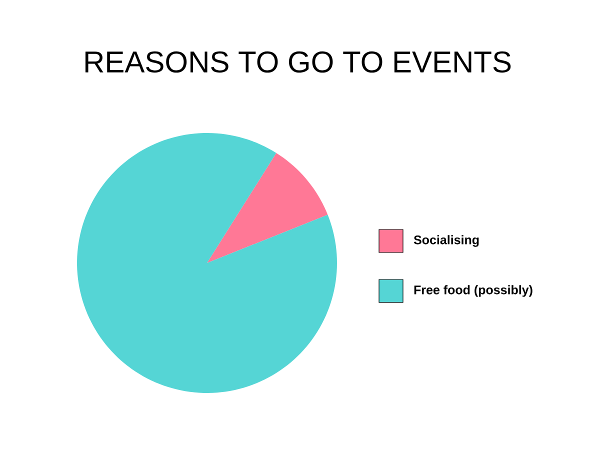 This screenshot has height=463, width=605. Describe the element at coordinates (473, 291) in the screenshot. I see `legend-label: Free food (possibly)` at that location.